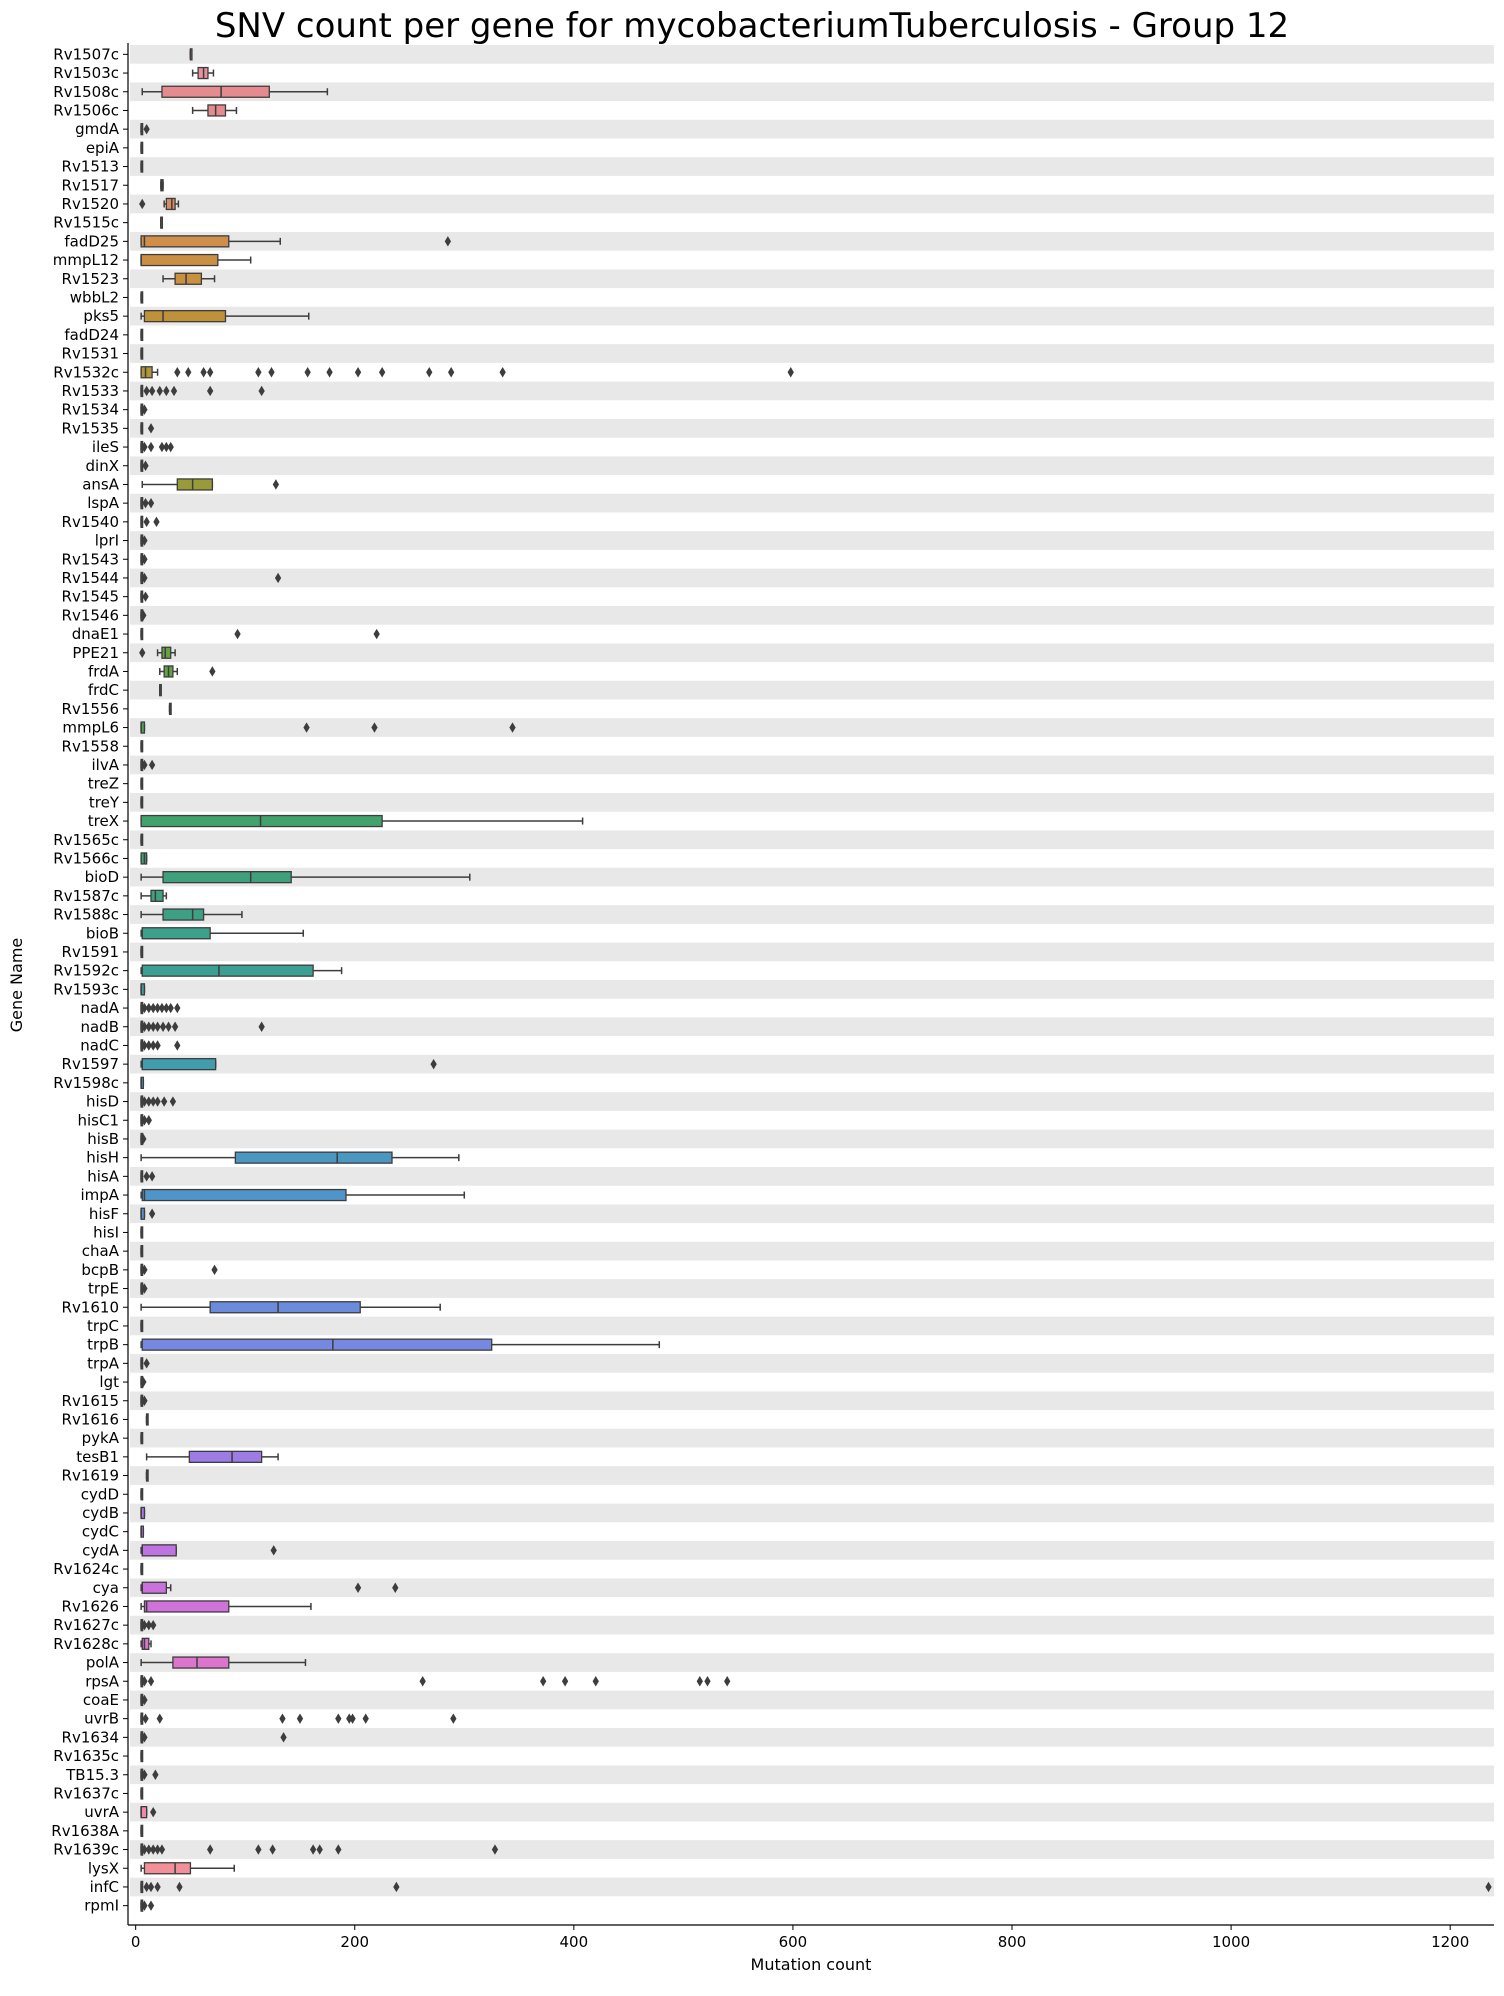 This screenshot has width=1504, height=1996. Describe the element at coordinates (144, 1700) in the screenshot. I see `gene-box-coaE` at that location.